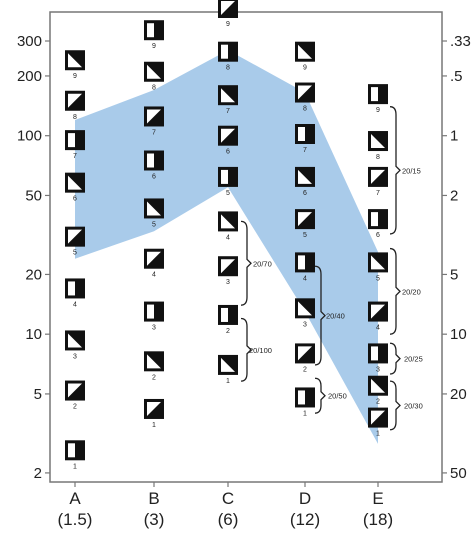 This screenshot has width=472, height=534. What do you see at coordinates (413, 405) in the screenshot?
I see `acuity-label: 20/30` at bounding box center [413, 405].